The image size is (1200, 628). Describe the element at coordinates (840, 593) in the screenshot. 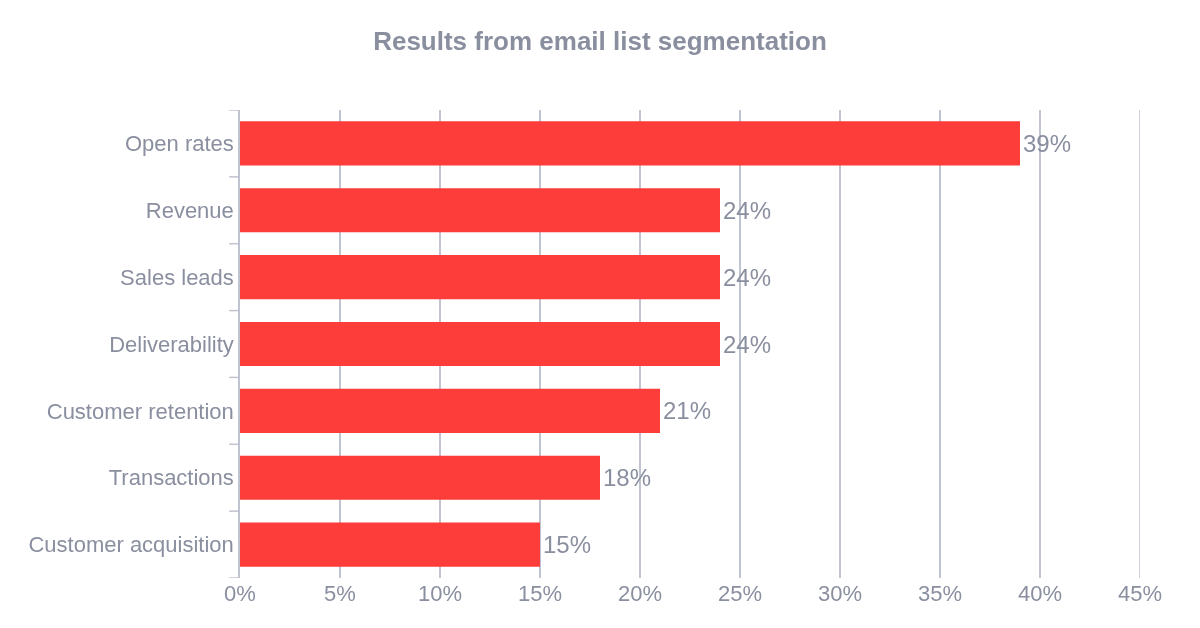

I see `x-tick-label: 30%` at that location.